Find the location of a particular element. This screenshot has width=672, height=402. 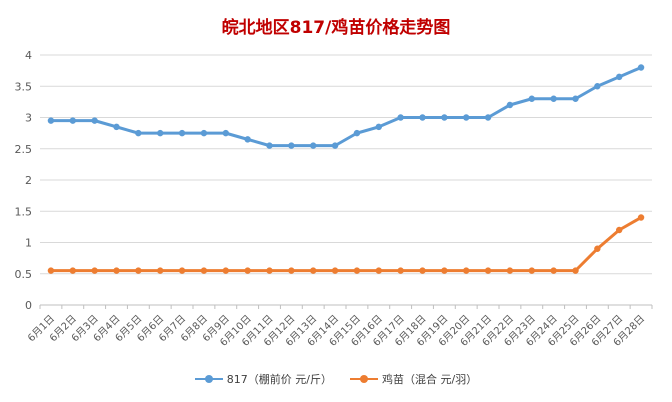

legend-item-chick: 鸡苗（混合 元/羽） is located at coordinates (413, 379).